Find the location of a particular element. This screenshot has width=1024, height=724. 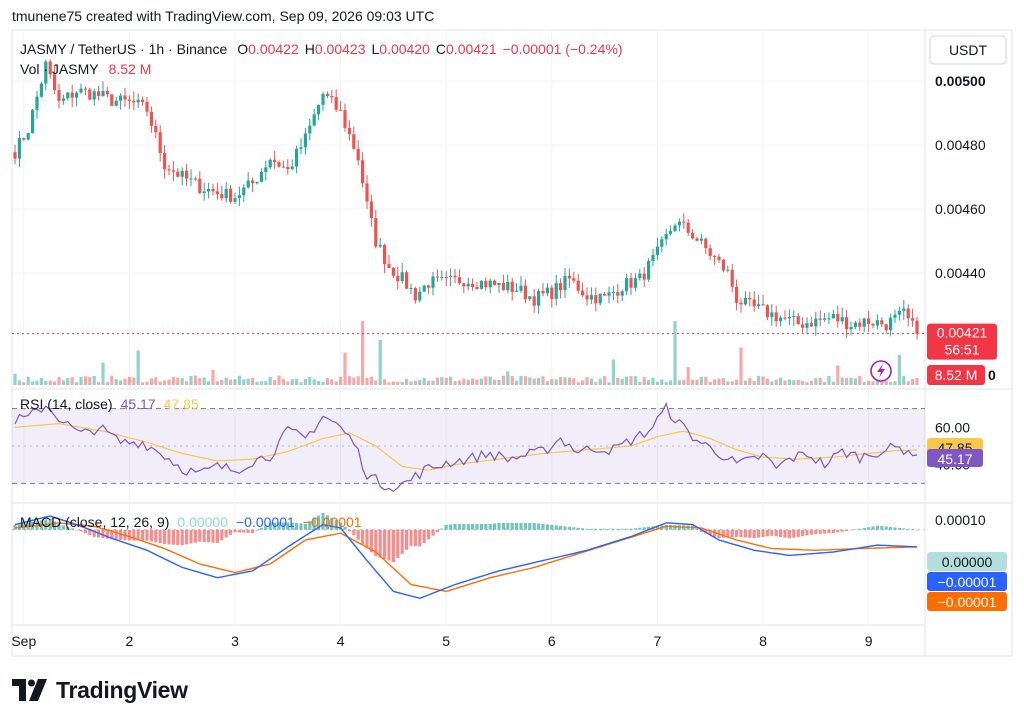

rsi-ma-line is located at coordinates (466, 446).